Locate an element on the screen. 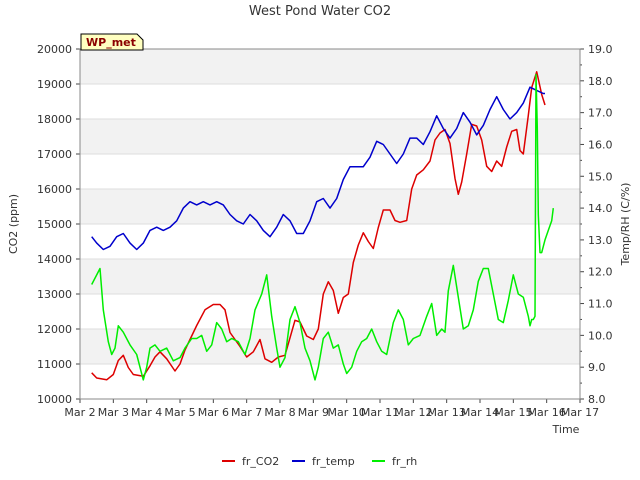 The image size is (640, 480). legend-label: fr_rh is located at coordinates (404, 461).